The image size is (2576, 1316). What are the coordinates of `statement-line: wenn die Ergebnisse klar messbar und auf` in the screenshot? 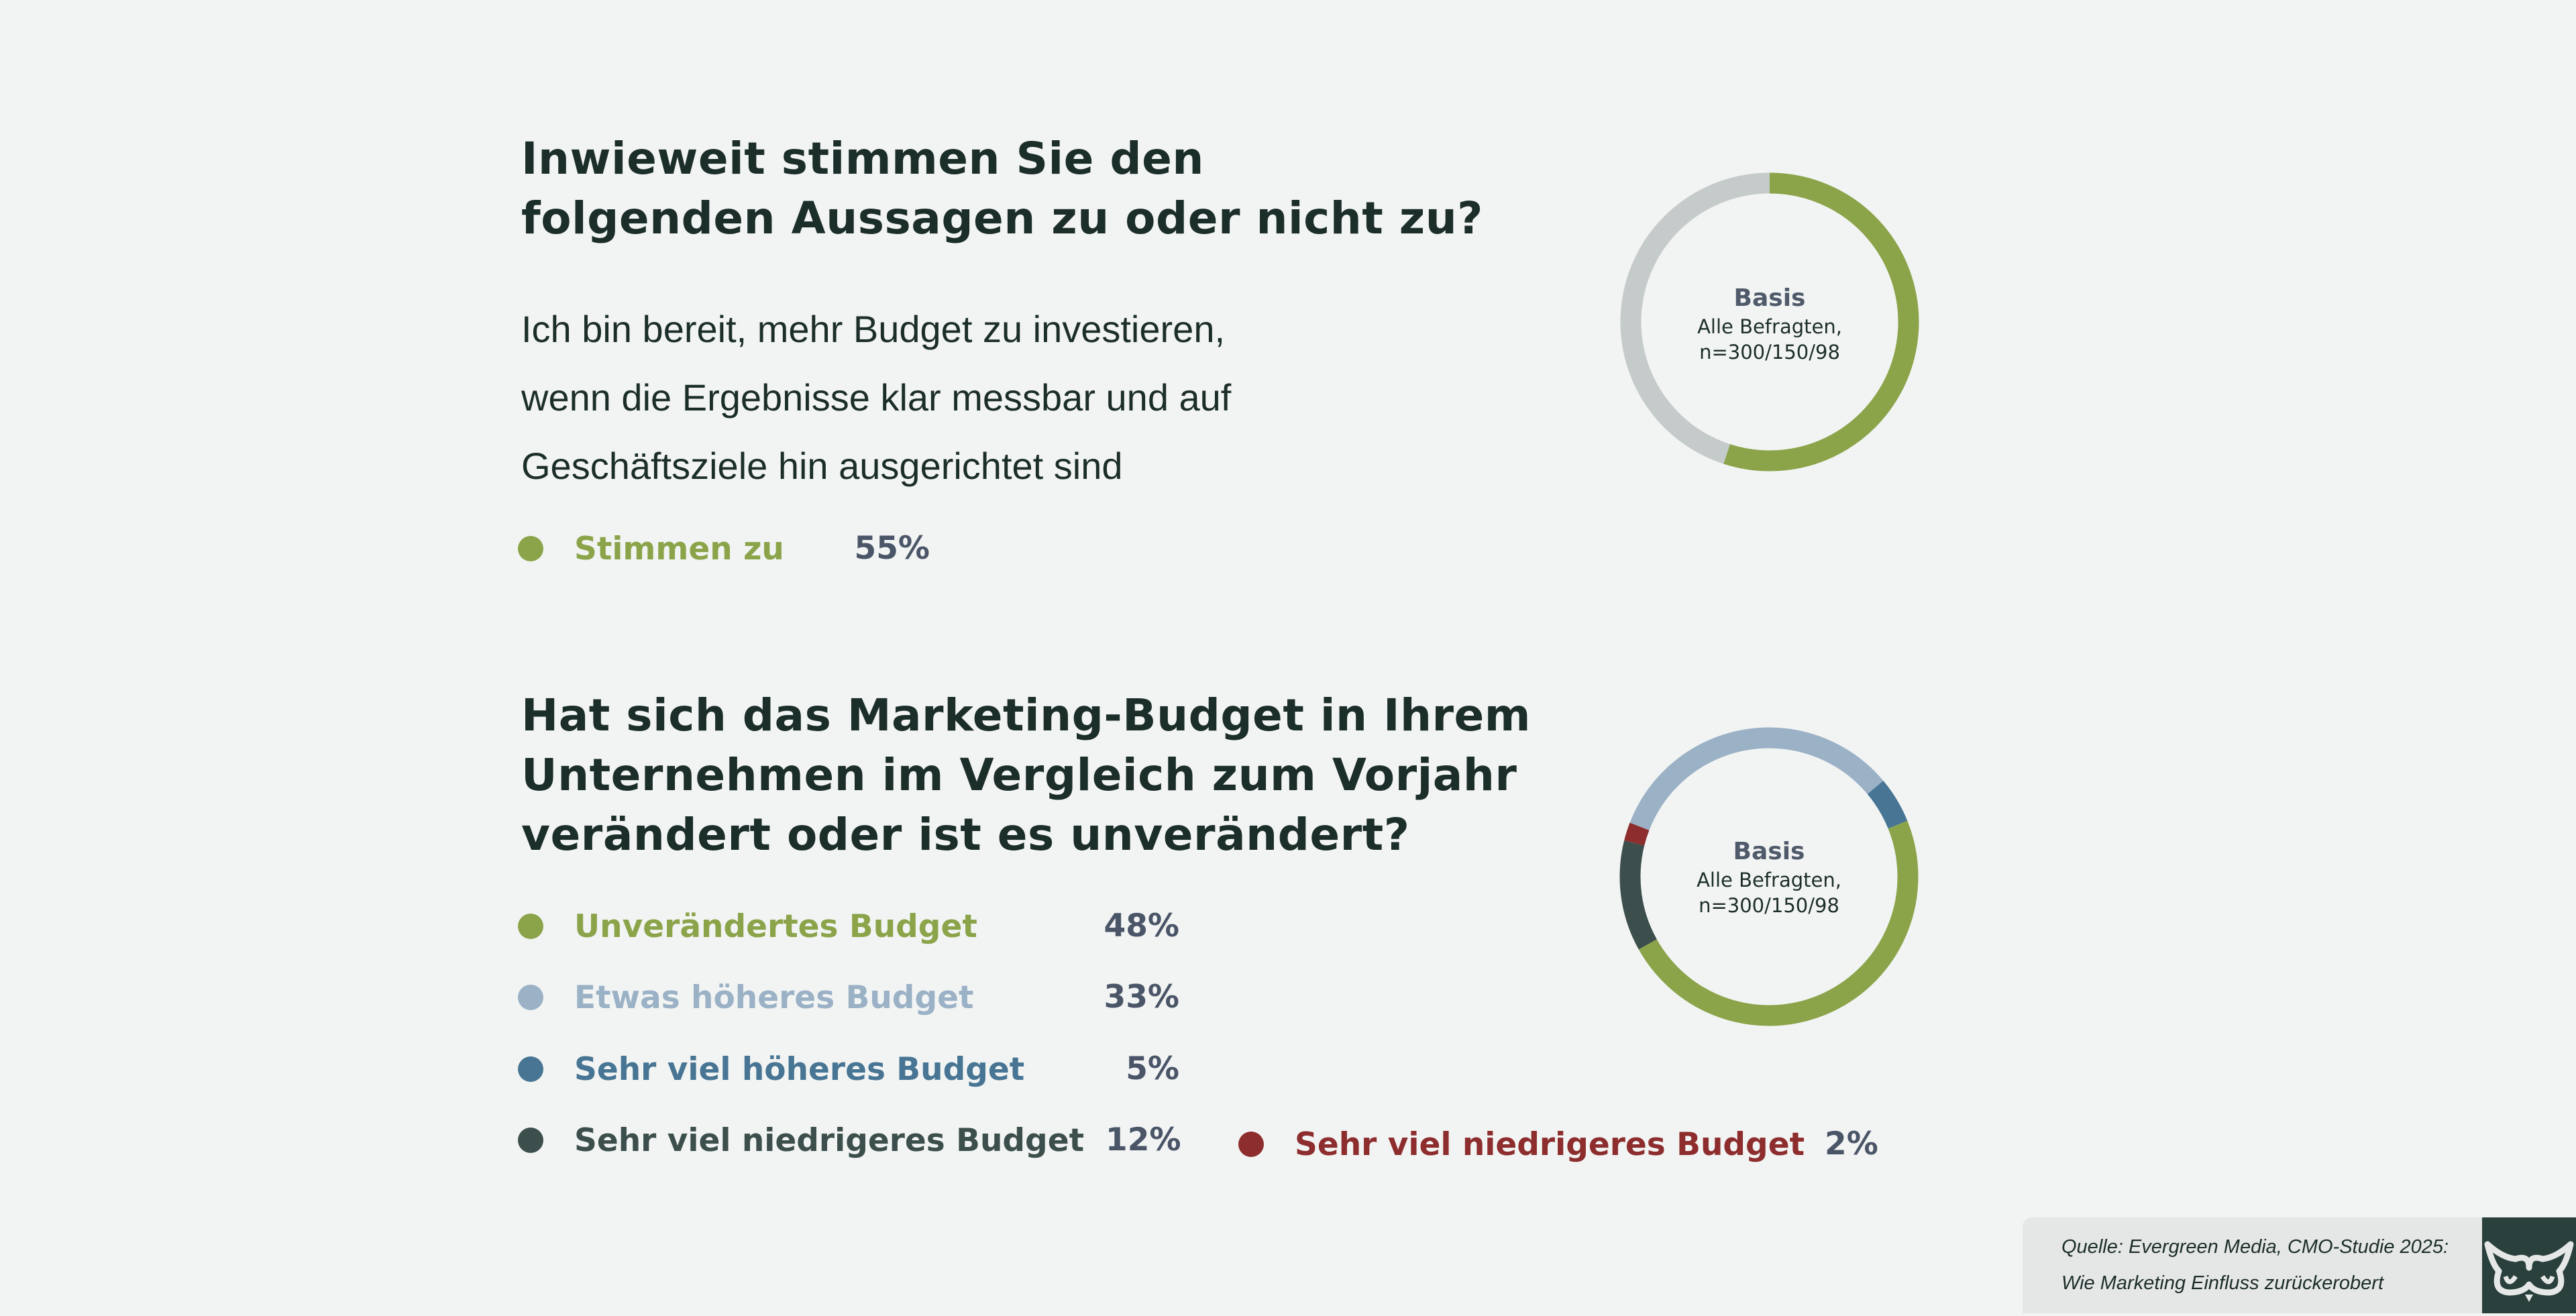 It's located at (876, 397).